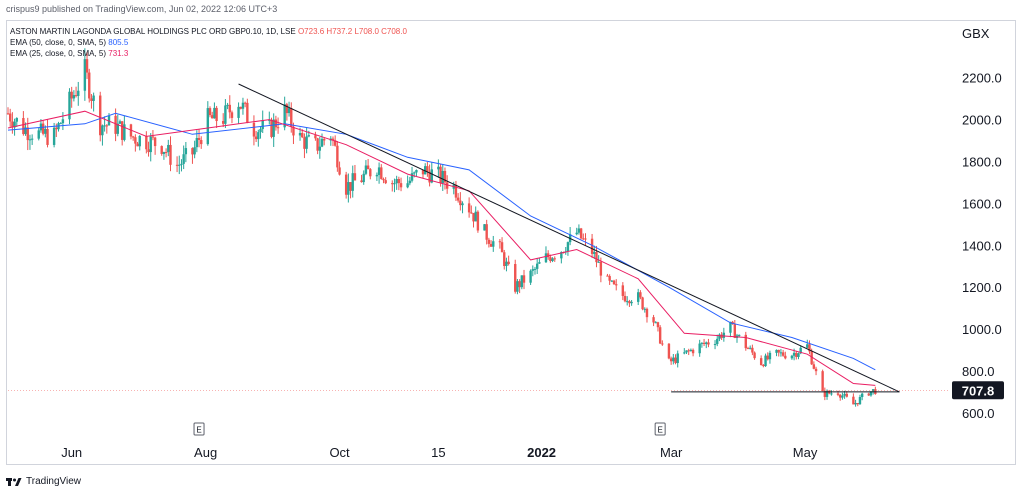 Image resolution: width=1024 pixels, height=495 pixels. What do you see at coordinates (541, 452) in the screenshot?
I see `x-tick-label: 2022` at bounding box center [541, 452].